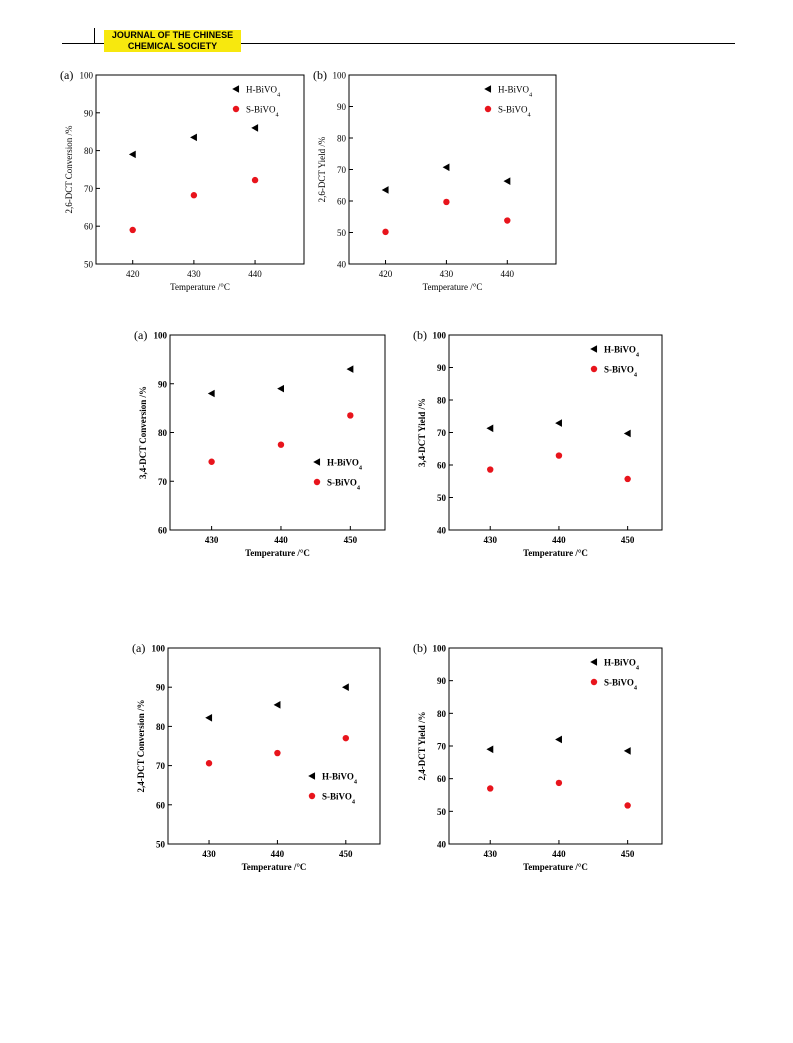 The width and height of the screenshot is (793, 1043). What do you see at coordinates (322, 169) in the screenshot?
I see `y-axis-label: 2,6-DCT Yield /%` at bounding box center [322, 169].